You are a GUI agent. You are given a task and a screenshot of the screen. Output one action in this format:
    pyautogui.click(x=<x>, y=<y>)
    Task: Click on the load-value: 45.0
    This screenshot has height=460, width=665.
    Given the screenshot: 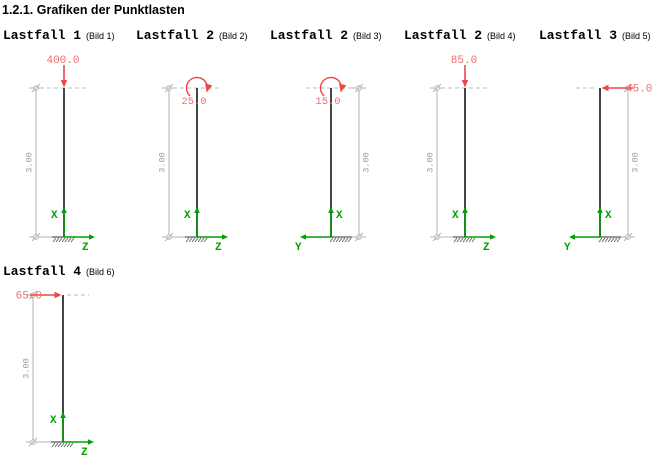 What is the action you would take?
    pyautogui.click(x=639, y=90)
    